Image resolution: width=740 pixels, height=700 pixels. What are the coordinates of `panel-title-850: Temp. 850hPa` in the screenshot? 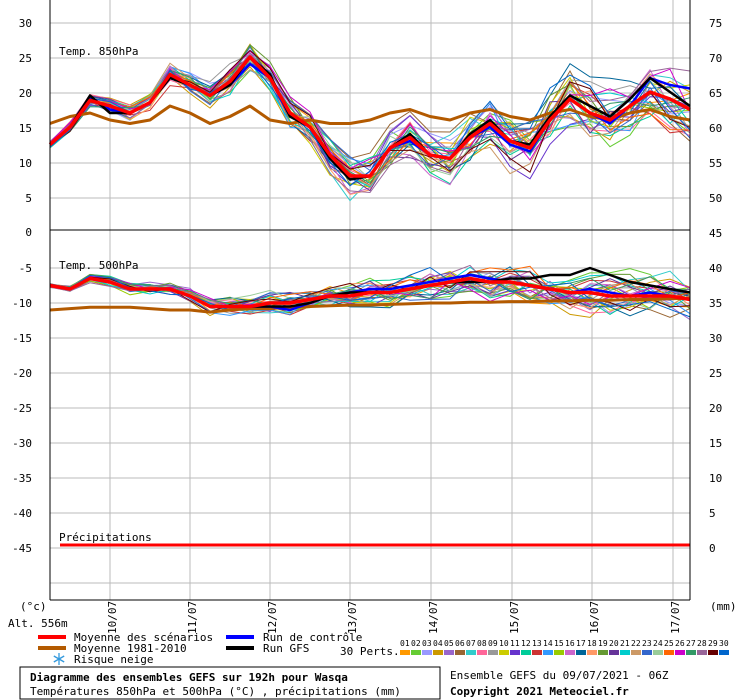 It's located at (98, 51).